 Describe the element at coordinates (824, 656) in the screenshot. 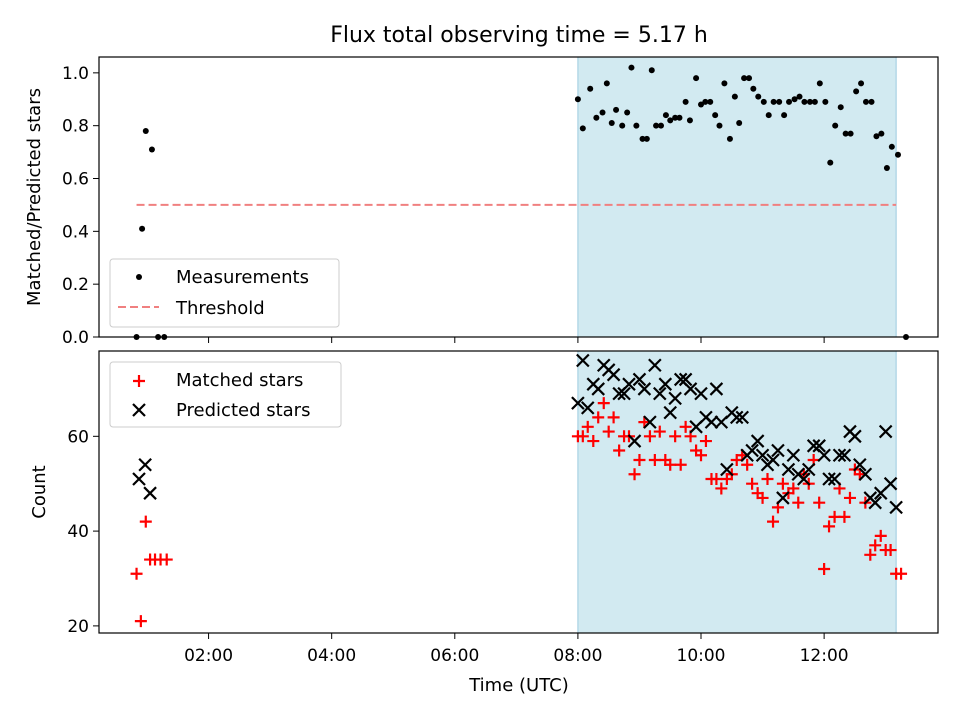

I see `xtick-label: 12:00` at that location.